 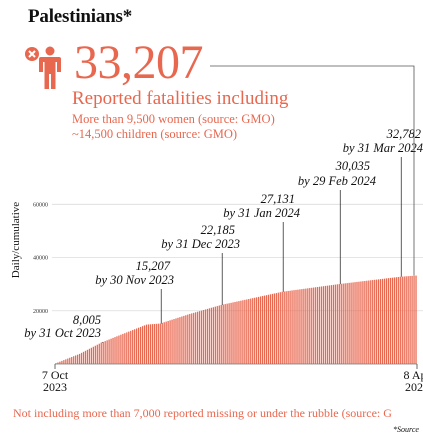 What do you see at coordinates (173, 119) in the screenshot?
I see `women-note: More than 9,500 women (source: GMO)` at bounding box center [173, 119].